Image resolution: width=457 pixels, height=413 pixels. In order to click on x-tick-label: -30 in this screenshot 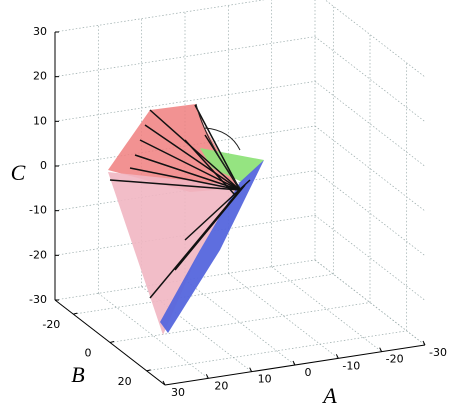, I will do `click(438, 352)`.